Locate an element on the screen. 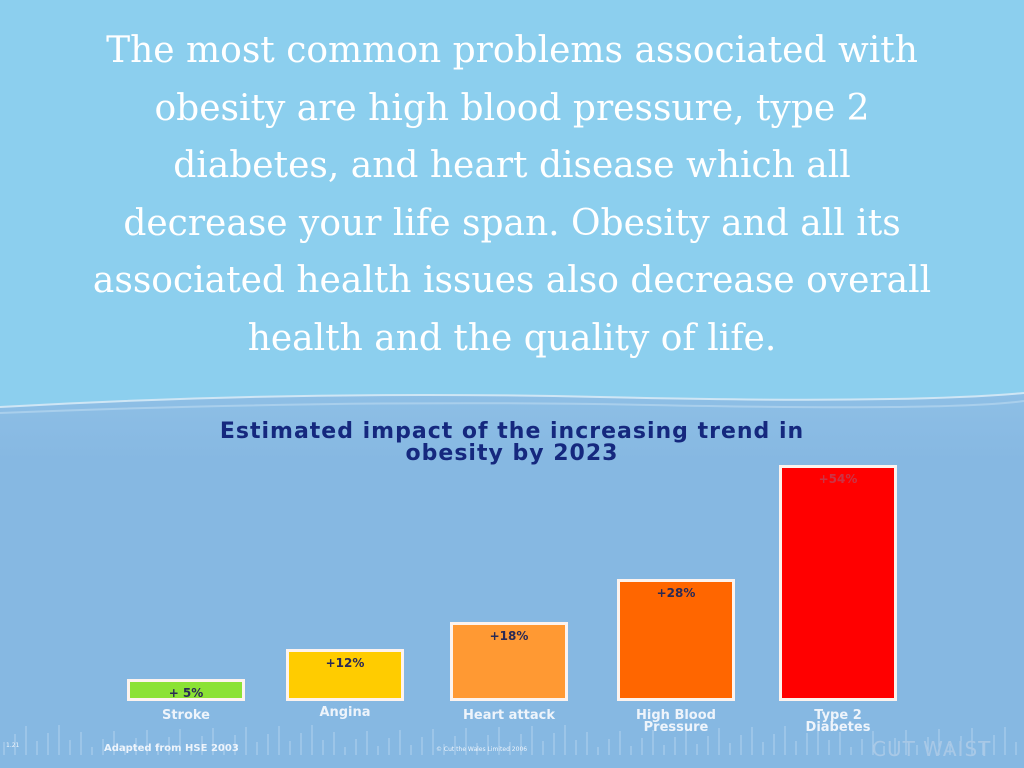 The width and height of the screenshot is (1024, 768). intro-line: diabetes, and heart disease which all is located at coordinates (512, 165).